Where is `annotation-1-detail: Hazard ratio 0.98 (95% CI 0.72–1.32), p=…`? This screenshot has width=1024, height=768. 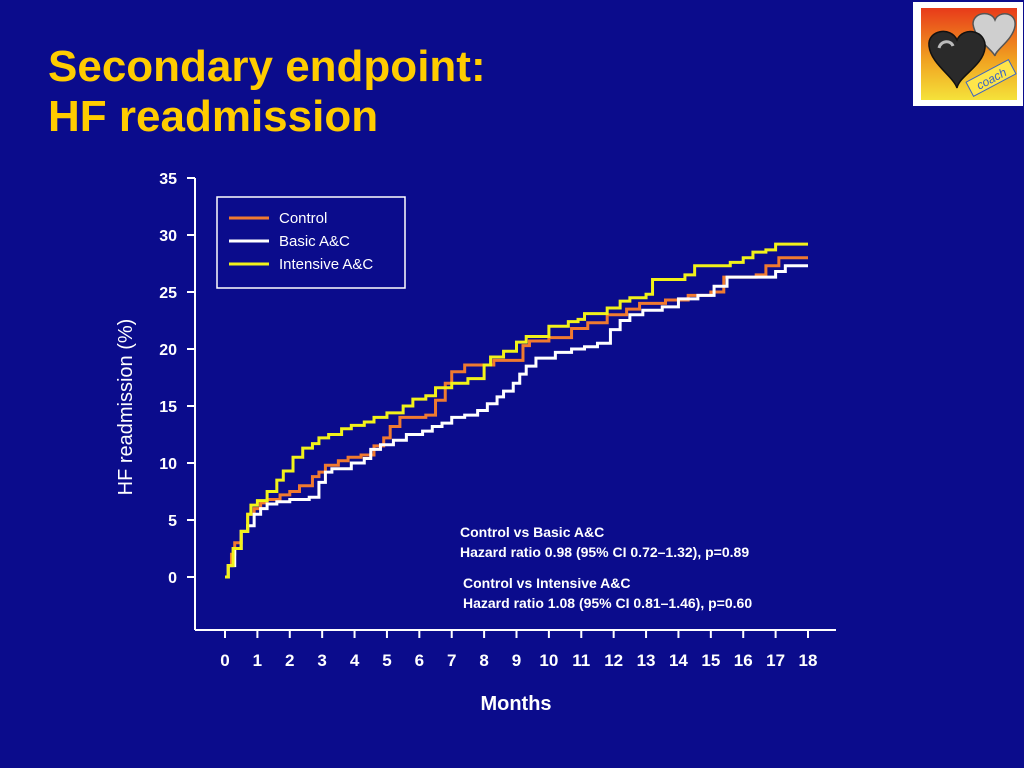
annotation-1-detail: Hazard ratio 0.98 (95% CI 0.72–1.32), p=… is located at coordinates (604, 552).